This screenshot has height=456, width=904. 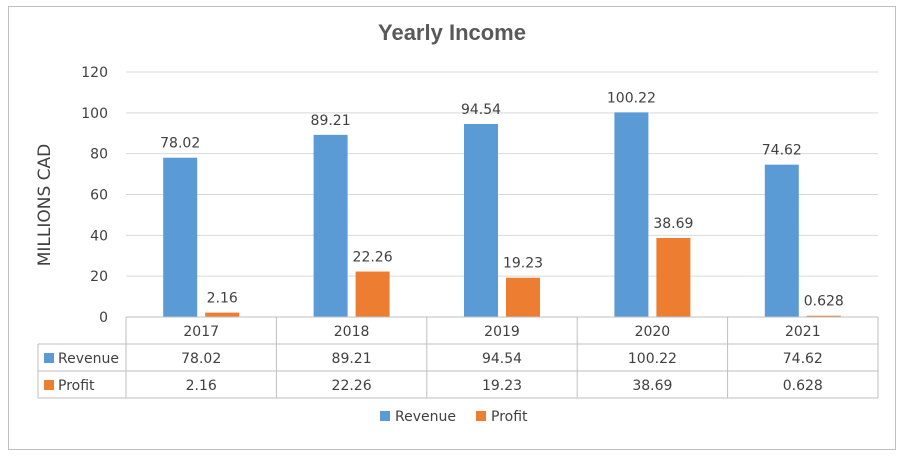 I want to click on profit-table-cell: 38.69, so click(x=652, y=386).